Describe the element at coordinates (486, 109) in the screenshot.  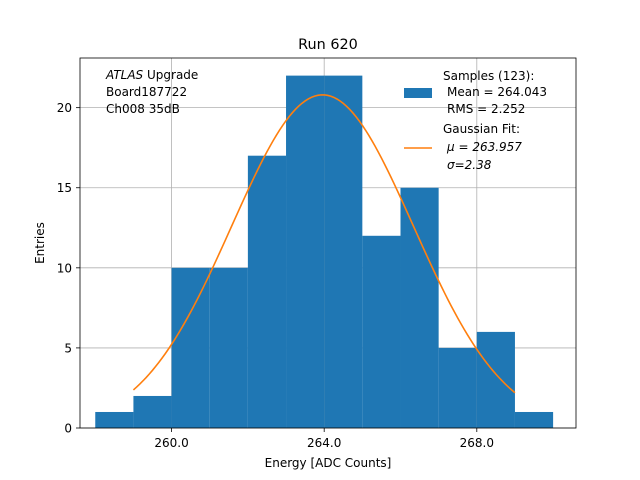
I see `legend-samples-rms: RMS = 2.252` at that location.